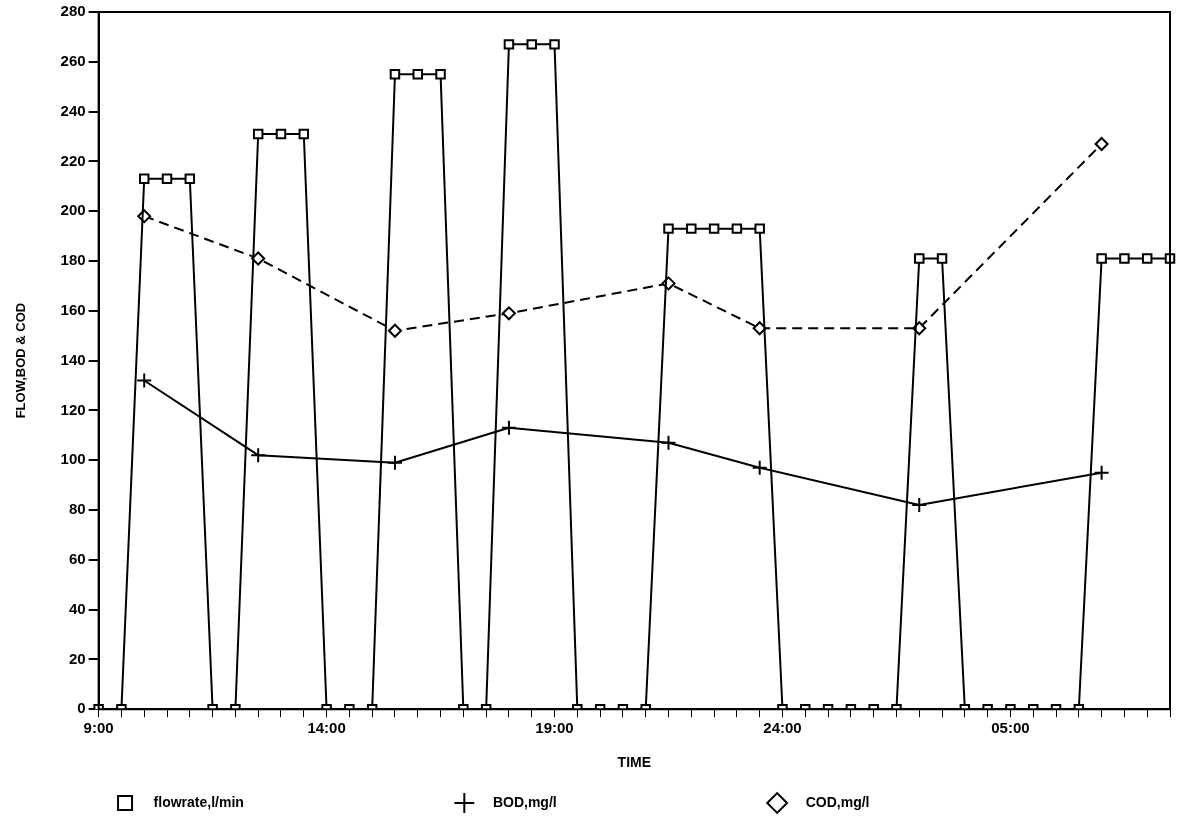  What do you see at coordinates (73, 160) in the screenshot?
I see `y-tick-label: 220` at bounding box center [73, 160].